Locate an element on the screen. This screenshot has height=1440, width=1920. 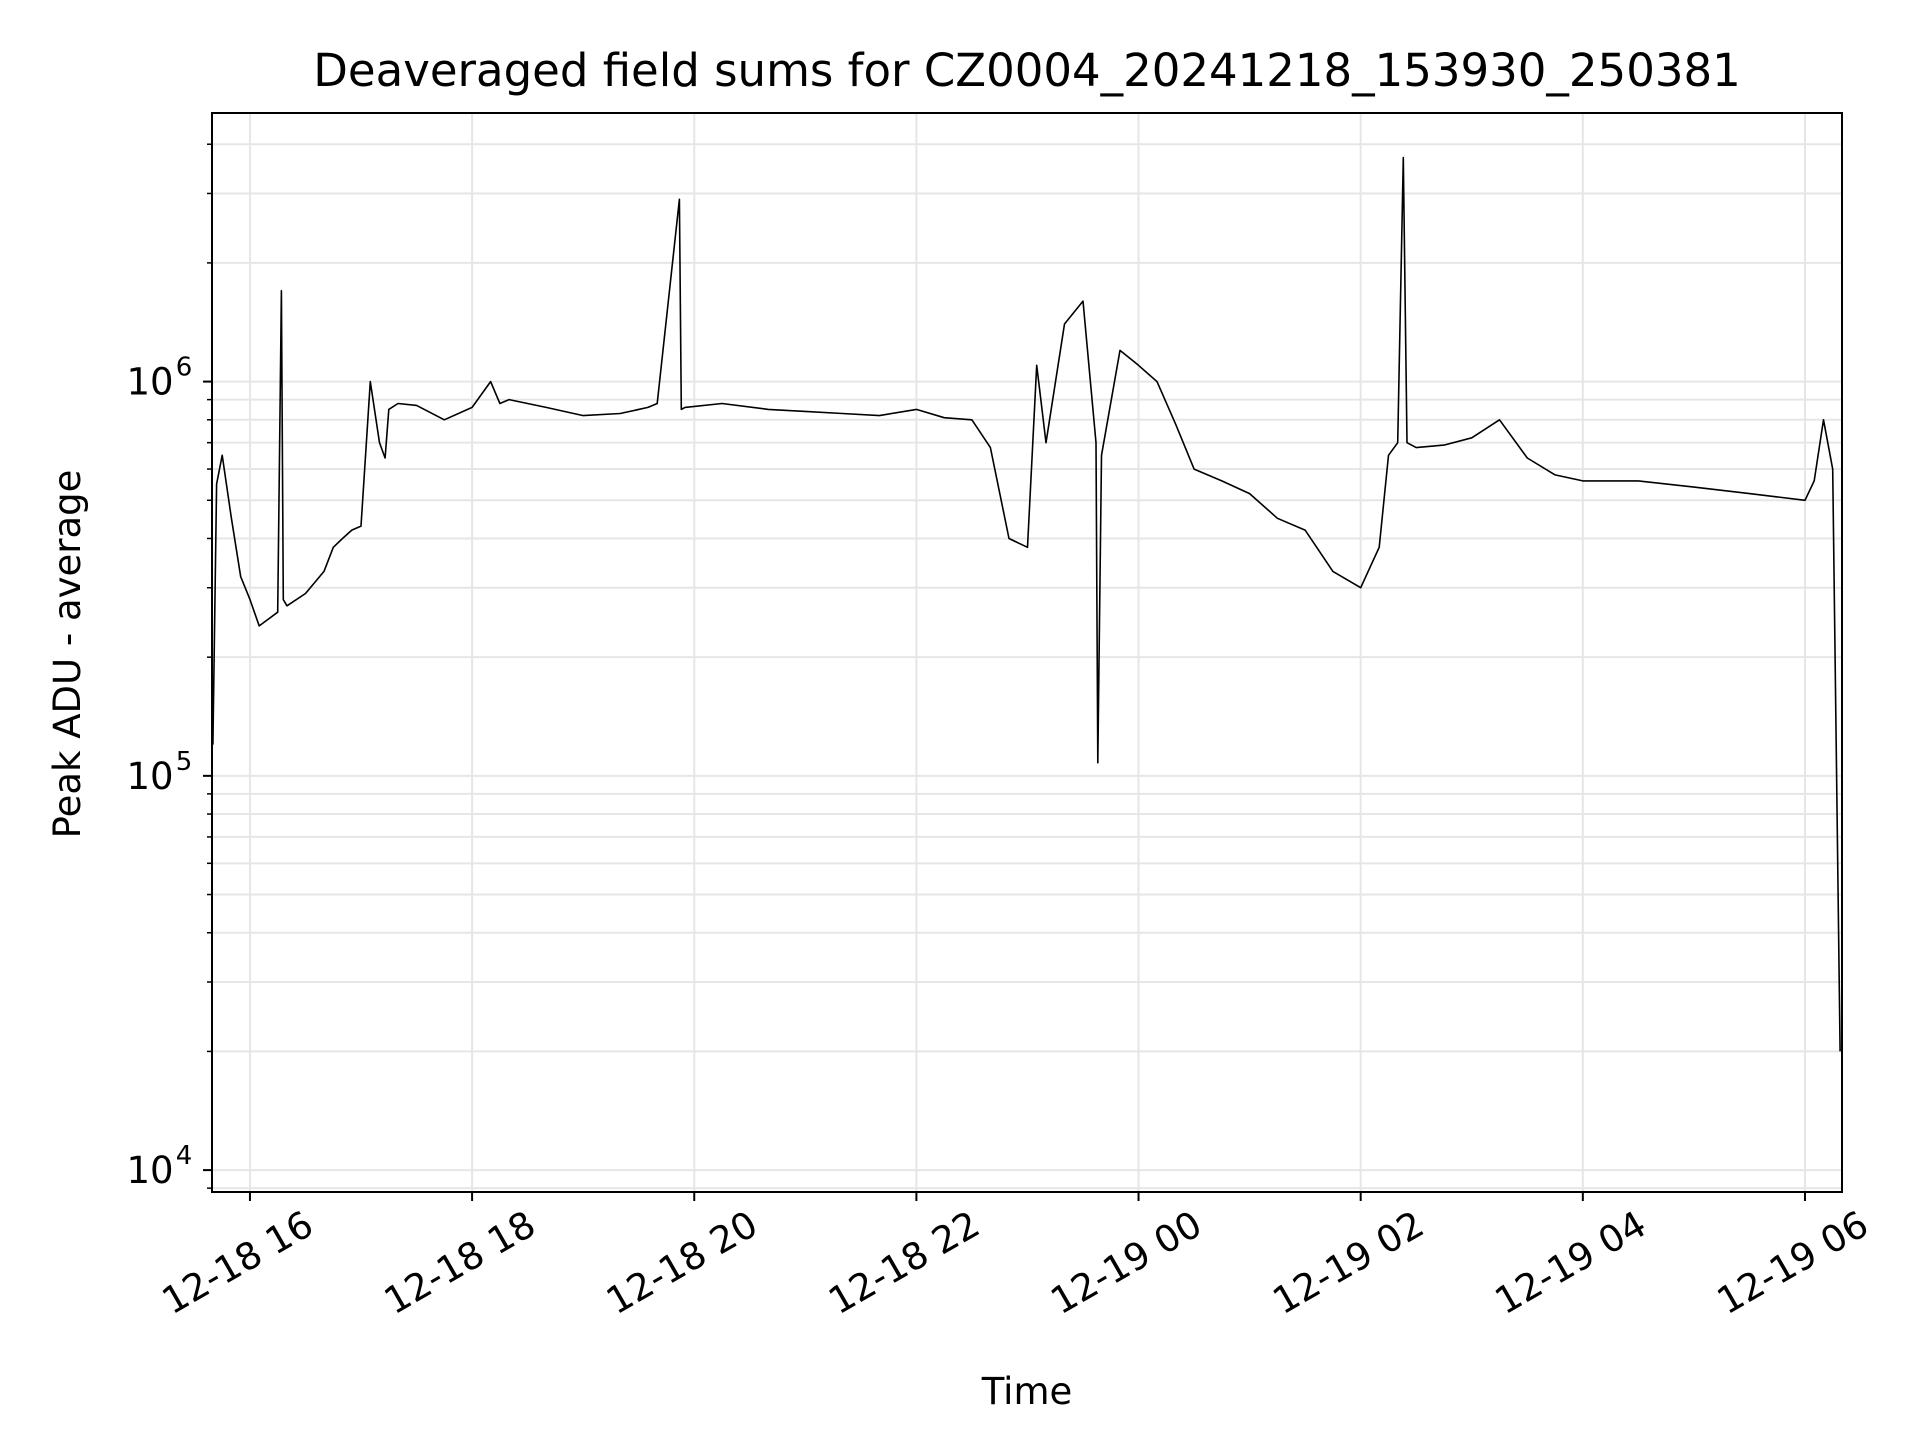
y-tick-exponent: 4 is located at coordinates (184, 1156).